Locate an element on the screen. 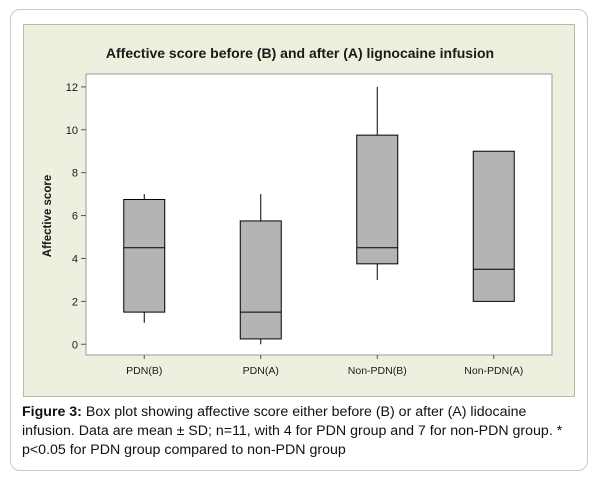  x-tick-label-pdn-b: PDN(B) is located at coordinates (144, 371).